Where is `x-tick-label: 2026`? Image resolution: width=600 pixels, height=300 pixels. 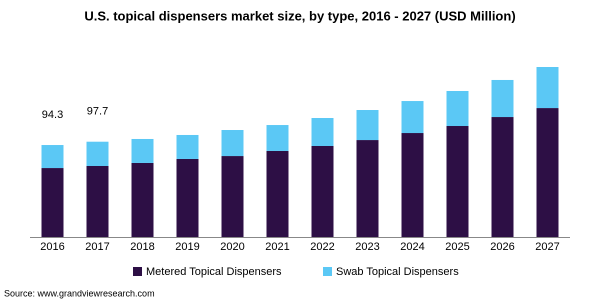
x-tick-label: 2026 is located at coordinates (502, 247).